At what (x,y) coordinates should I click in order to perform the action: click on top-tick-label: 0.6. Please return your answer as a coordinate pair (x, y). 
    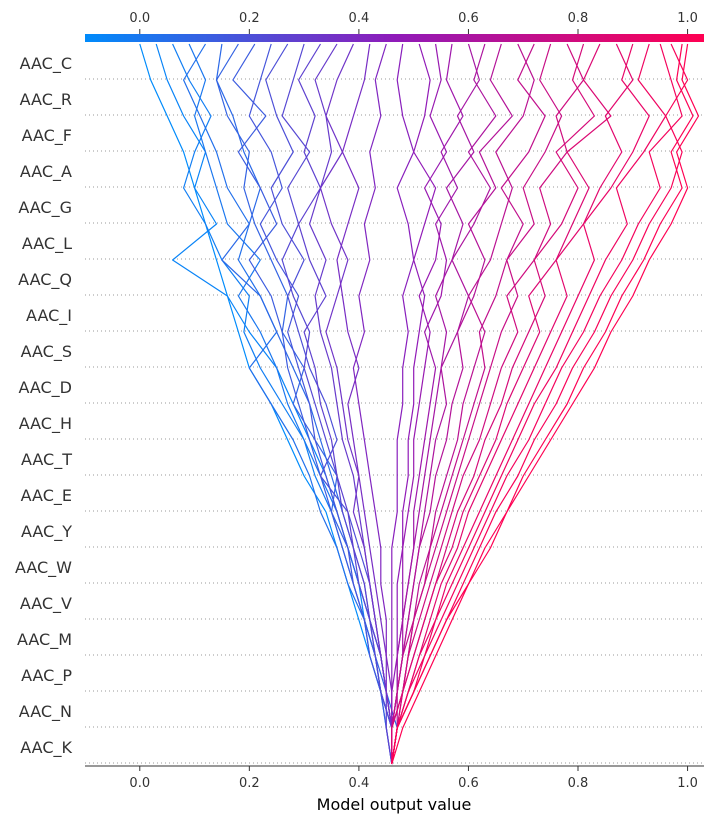
    Looking at the image, I should click on (468, 18).